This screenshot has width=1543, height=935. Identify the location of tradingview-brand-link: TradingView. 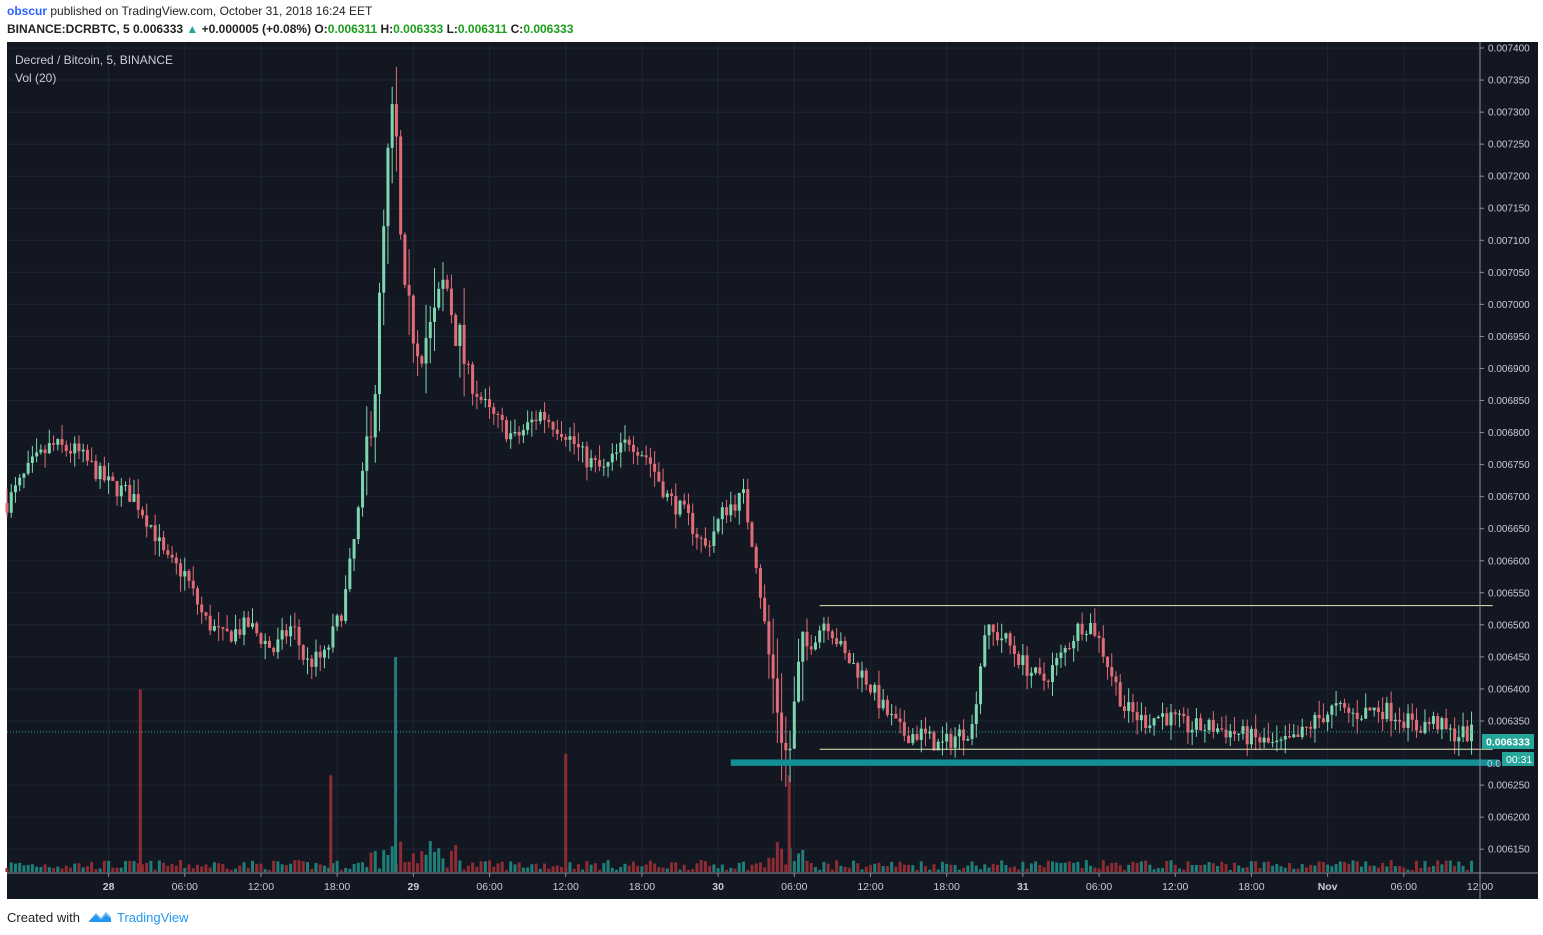
(153, 917).